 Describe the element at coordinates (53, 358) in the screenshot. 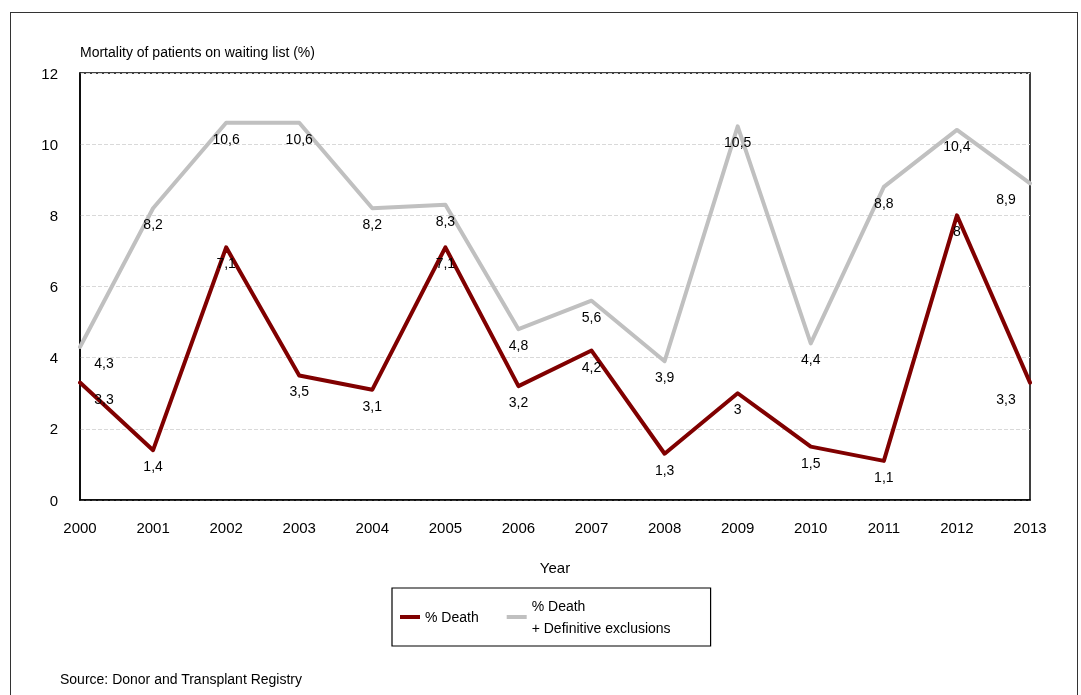

I see `y-tick-label: 4` at that location.